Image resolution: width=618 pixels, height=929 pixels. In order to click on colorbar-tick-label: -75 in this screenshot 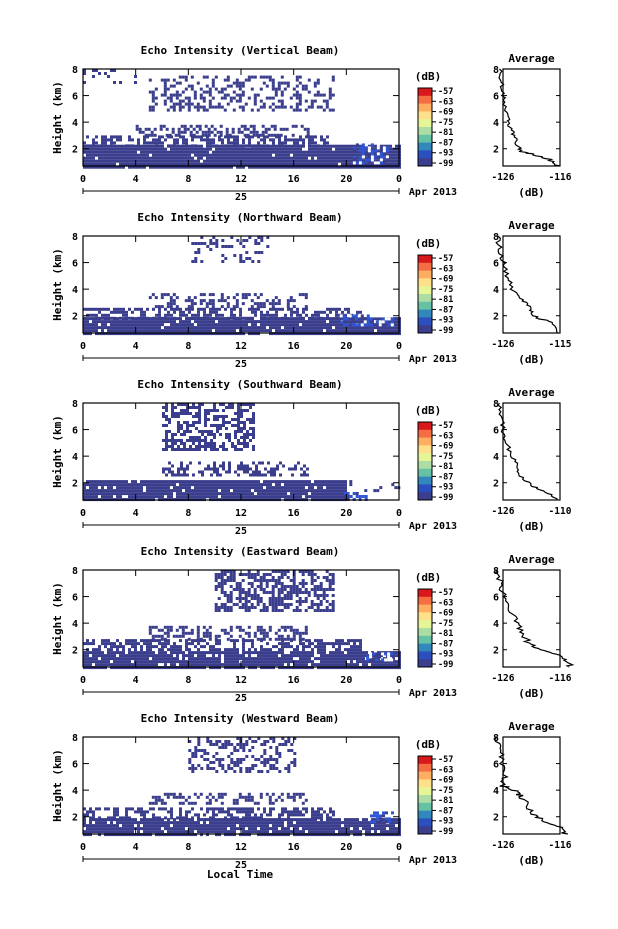, I will do `click(445, 290)`.